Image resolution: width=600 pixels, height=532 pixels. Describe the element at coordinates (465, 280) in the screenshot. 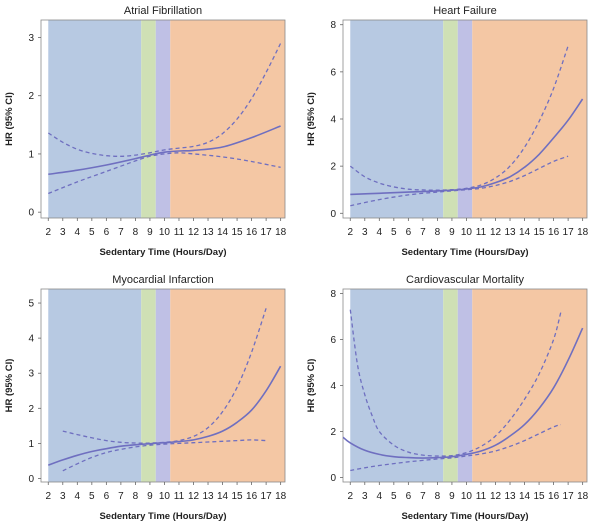

I see `chart-title: Cardiovascular Mortality` at that location.